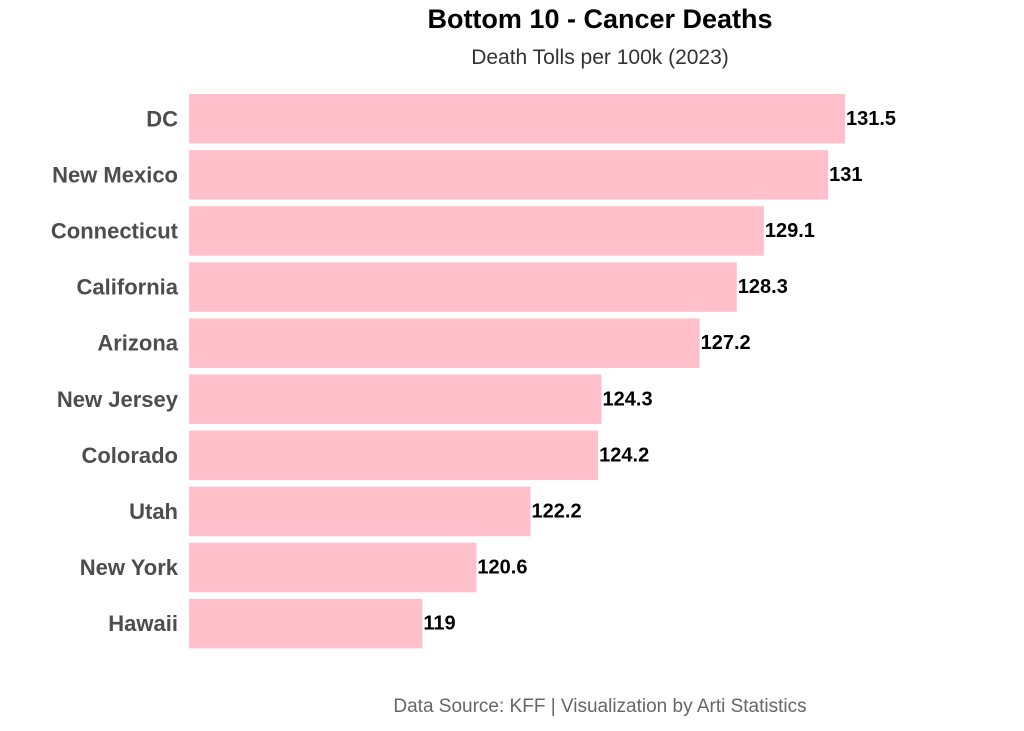 Image resolution: width=1024 pixels, height=731 pixels. I want to click on category-label: California, so click(128, 287).